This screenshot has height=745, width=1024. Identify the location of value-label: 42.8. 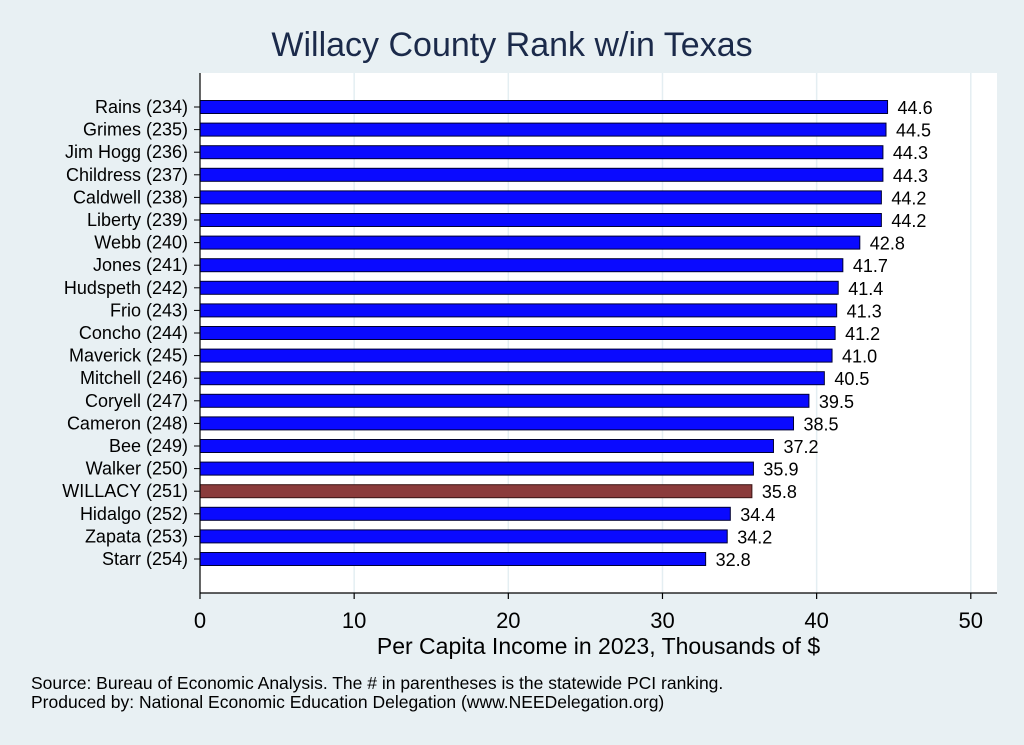
(887, 244).